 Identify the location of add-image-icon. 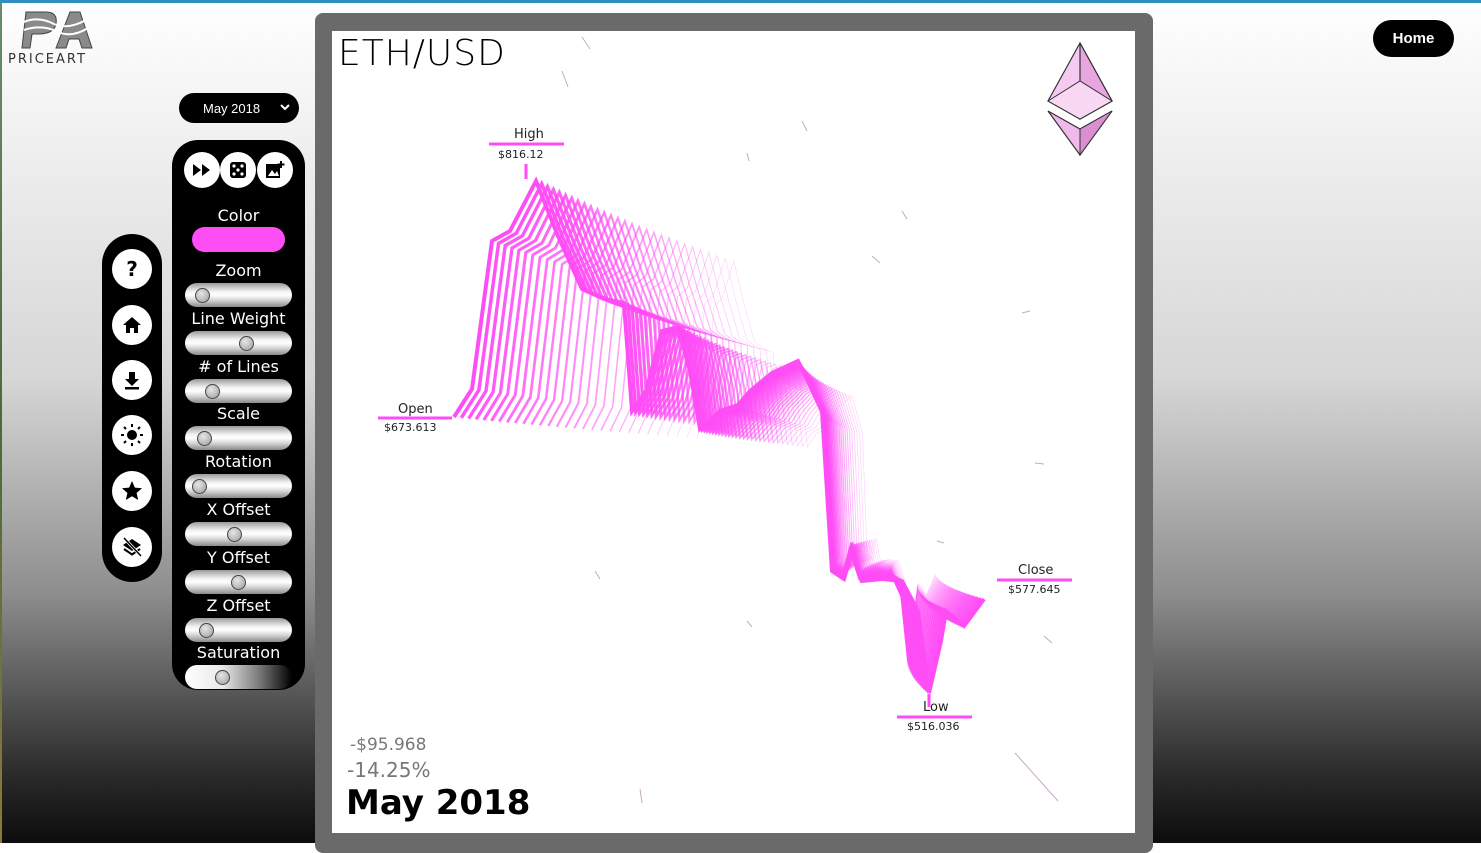
(275, 169).